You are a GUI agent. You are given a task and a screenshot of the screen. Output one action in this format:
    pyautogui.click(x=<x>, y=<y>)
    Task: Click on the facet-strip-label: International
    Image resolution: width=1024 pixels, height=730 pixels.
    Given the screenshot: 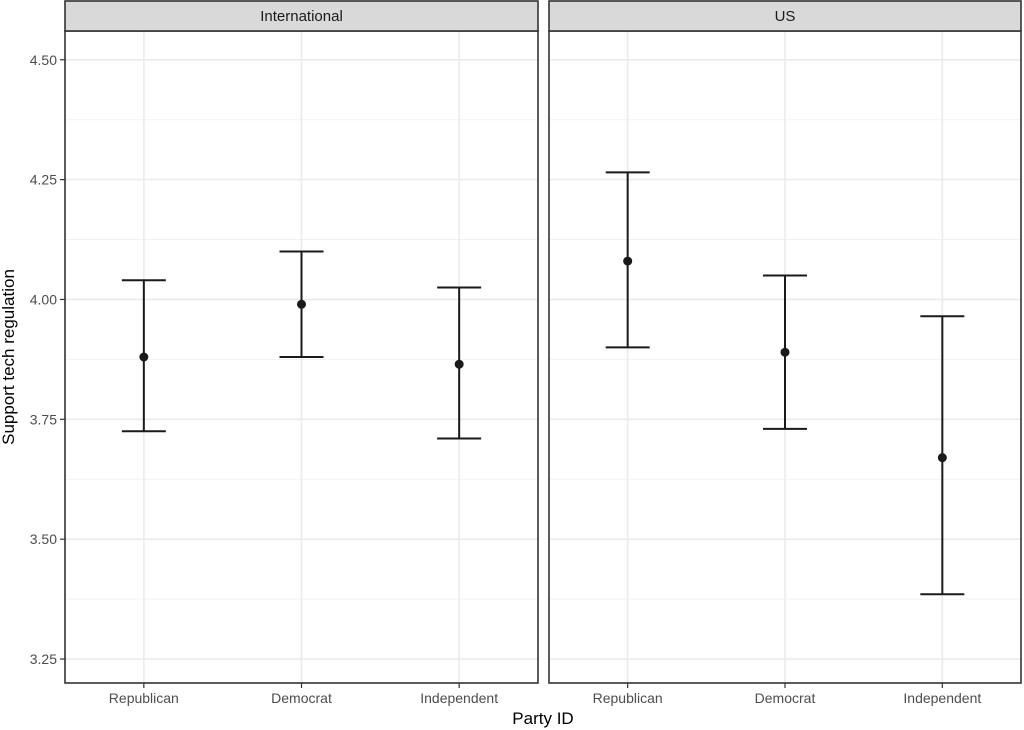 What is the action you would take?
    pyautogui.click(x=301, y=16)
    